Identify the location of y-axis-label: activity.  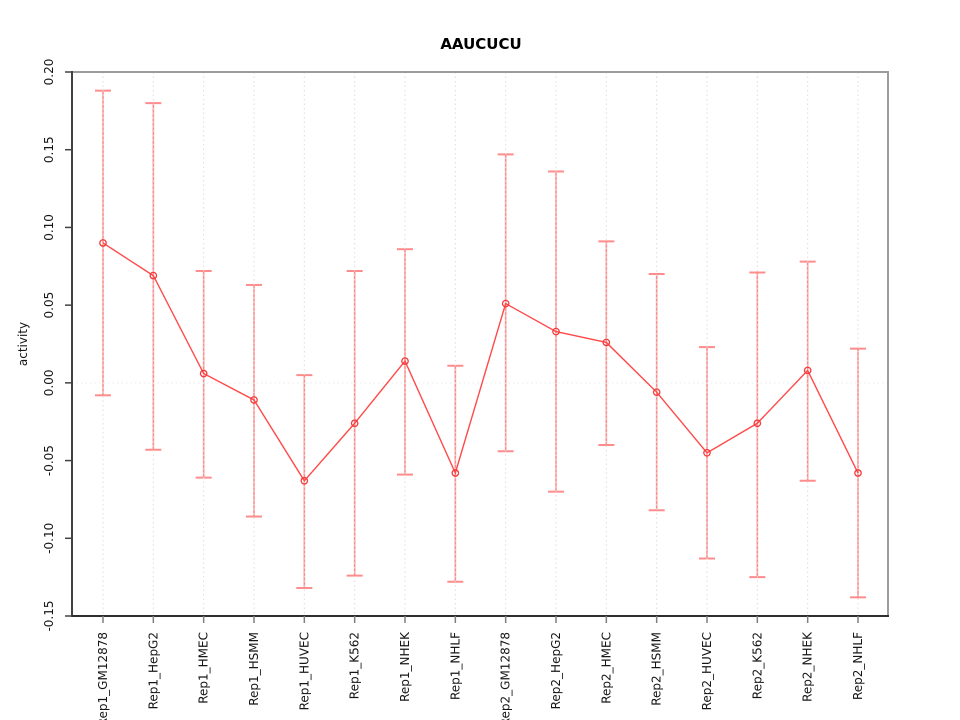
(23, 344).